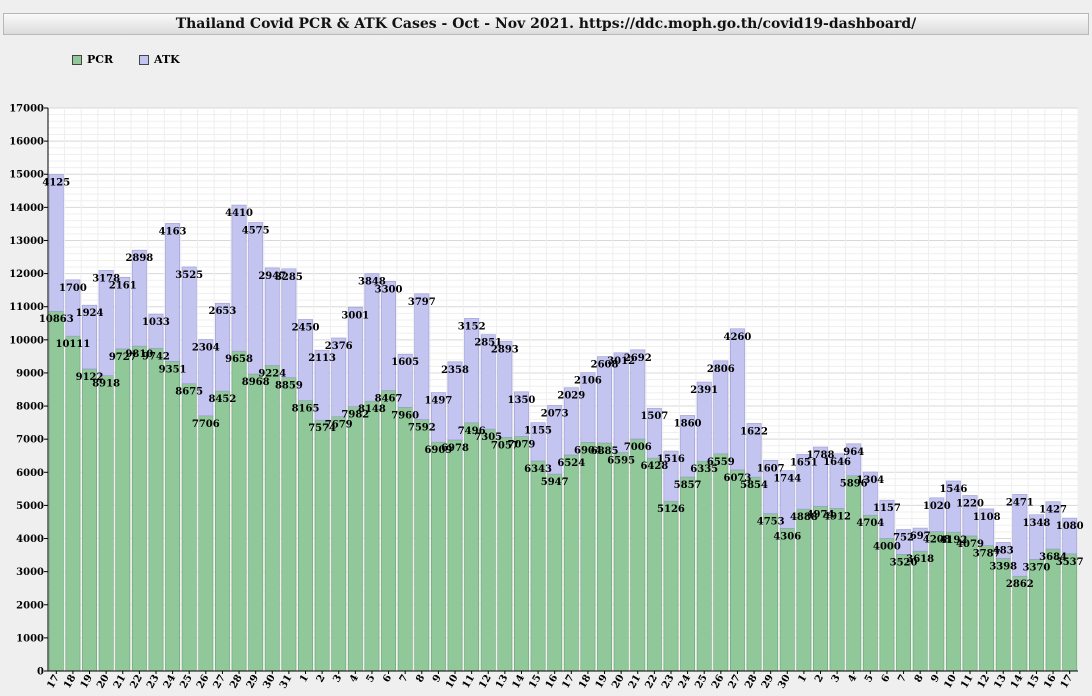 This screenshot has height=696, width=1092. What do you see at coordinates (555, 482) in the screenshot?
I see `data-label-pcr: 5947` at bounding box center [555, 482].